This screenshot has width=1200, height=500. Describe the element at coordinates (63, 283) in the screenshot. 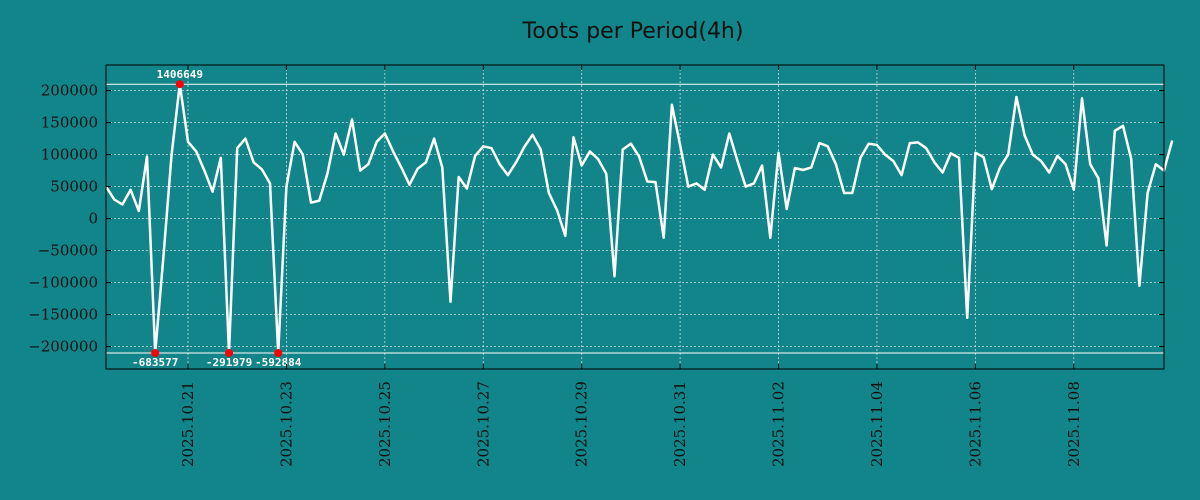

I see `y-tick-label: −100000` at that location.